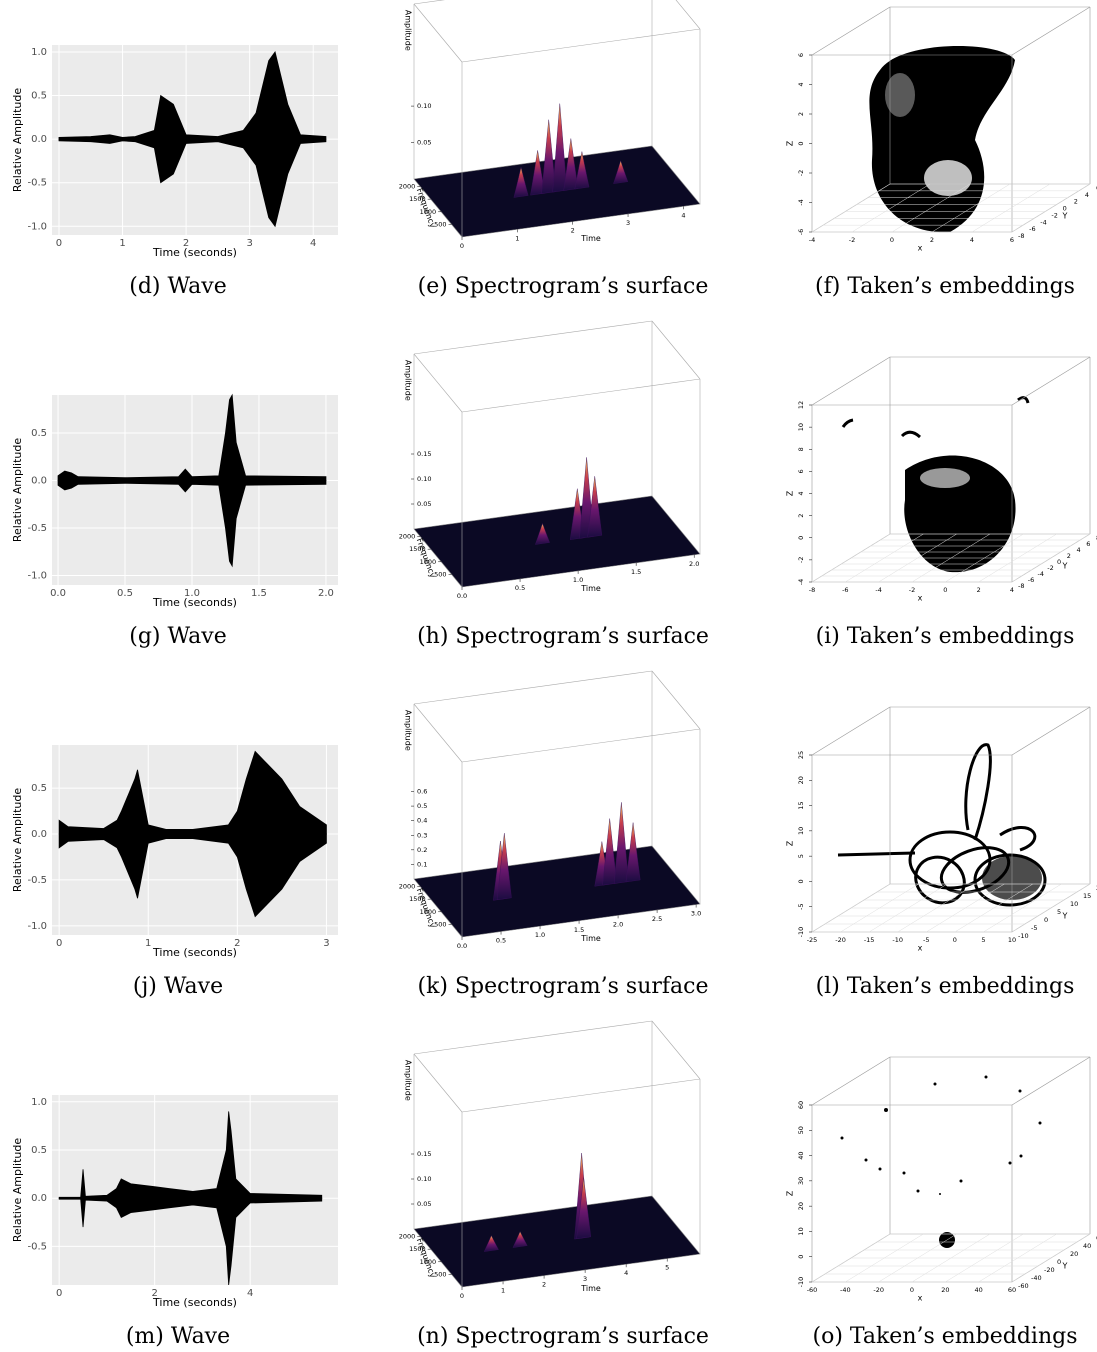  What do you see at coordinates (801, 1181) in the screenshot?
I see `z-tick-label: 30` at bounding box center [801, 1181].